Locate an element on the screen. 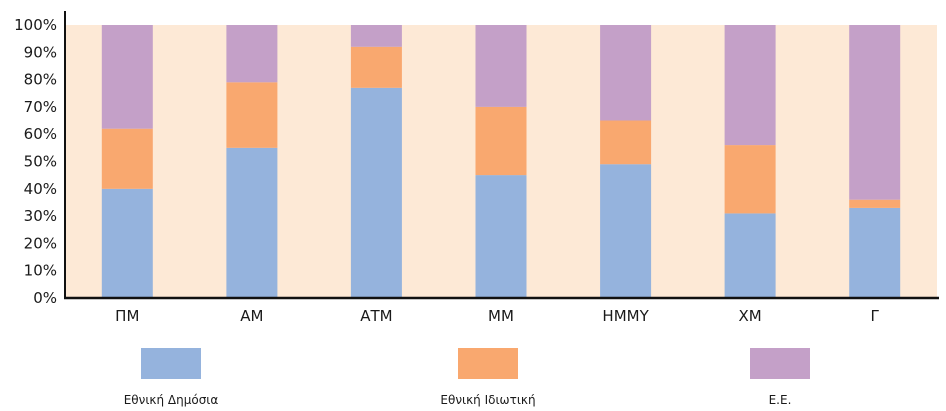 The image size is (946, 411). x-category-label: ΑΜ is located at coordinates (251, 316).